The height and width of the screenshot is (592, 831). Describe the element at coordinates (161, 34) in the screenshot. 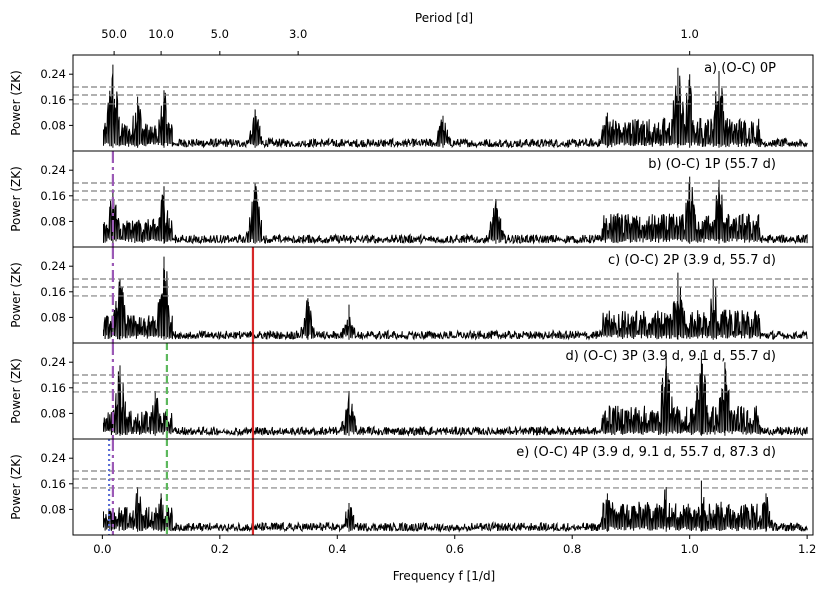

I see `top-tick-label: 10.0` at that location.